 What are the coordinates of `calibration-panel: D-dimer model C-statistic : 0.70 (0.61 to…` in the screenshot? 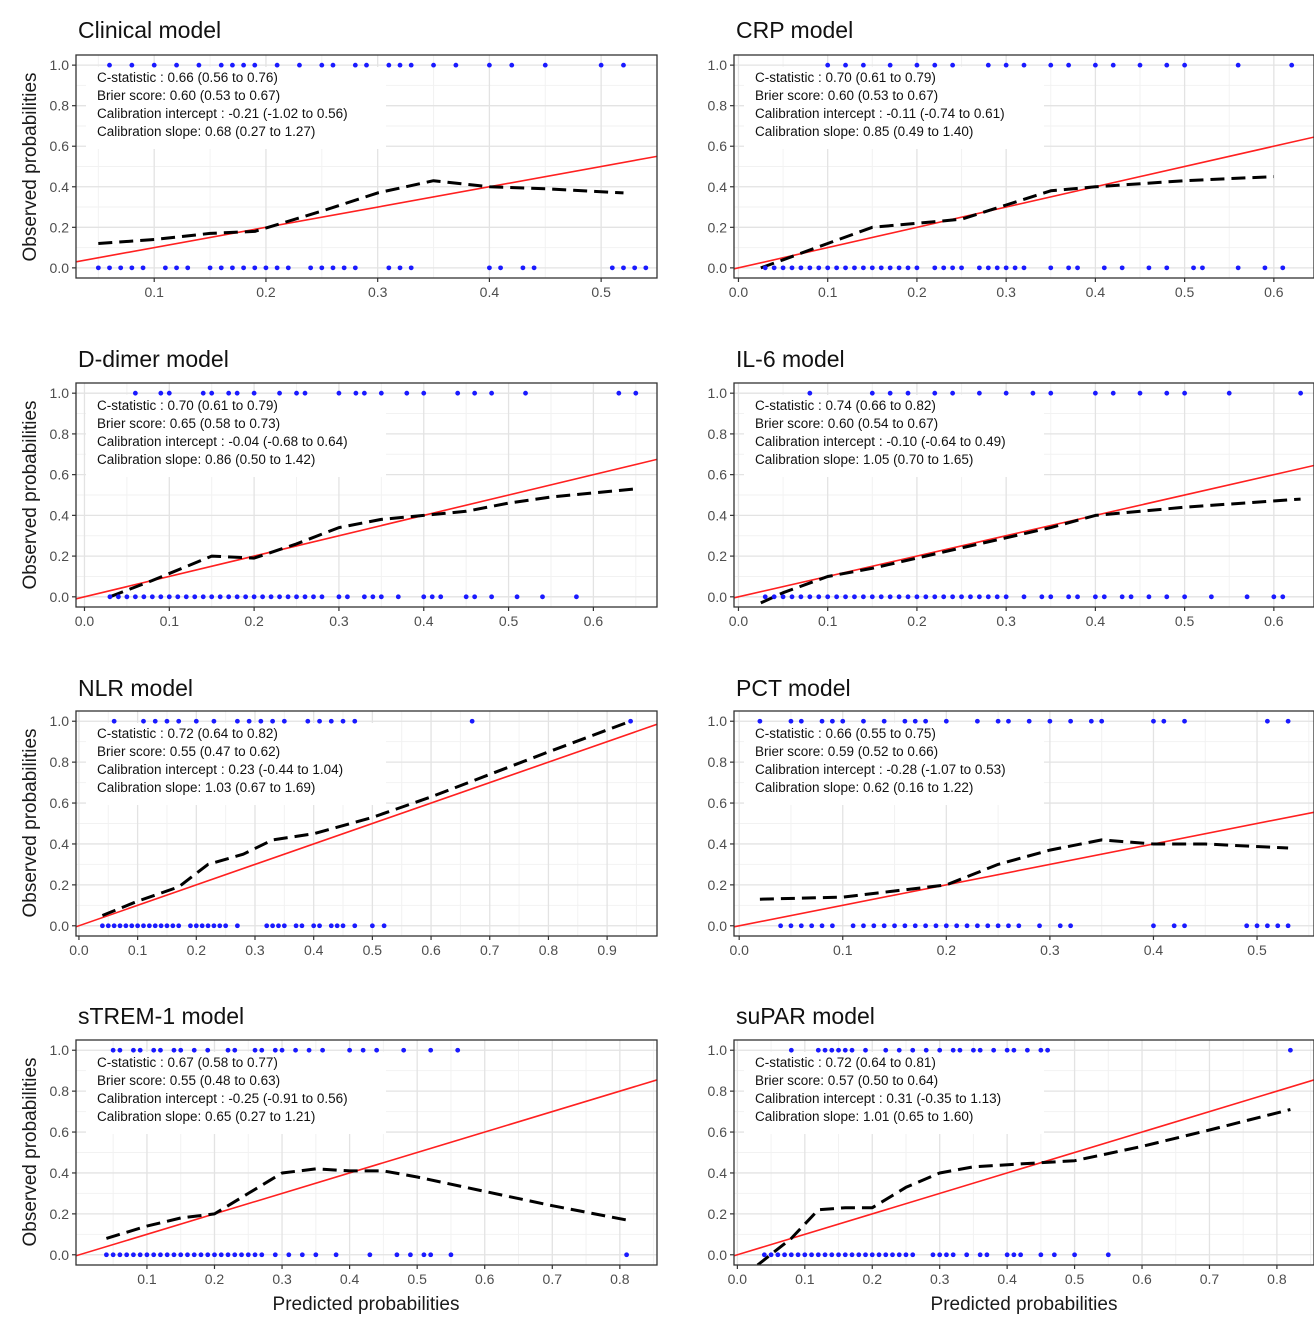 It's located at (354, 487).